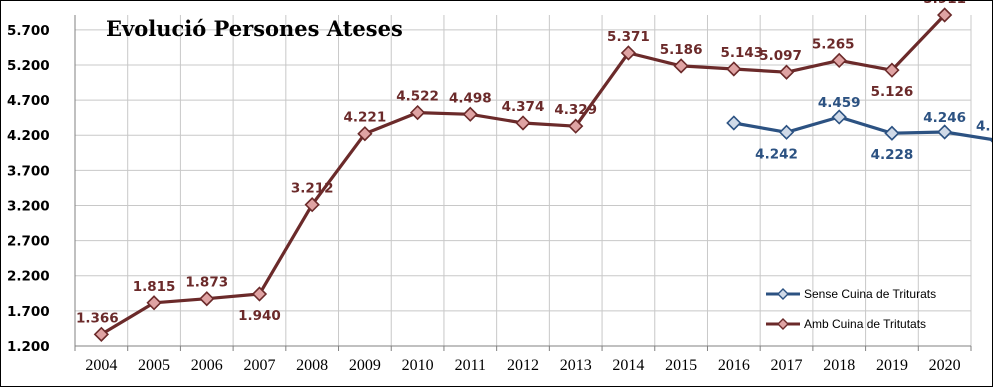  What do you see at coordinates (944, 4) in the screenshot?
I see `data-label-amb: 5.911` at bounding box center [944, 4].